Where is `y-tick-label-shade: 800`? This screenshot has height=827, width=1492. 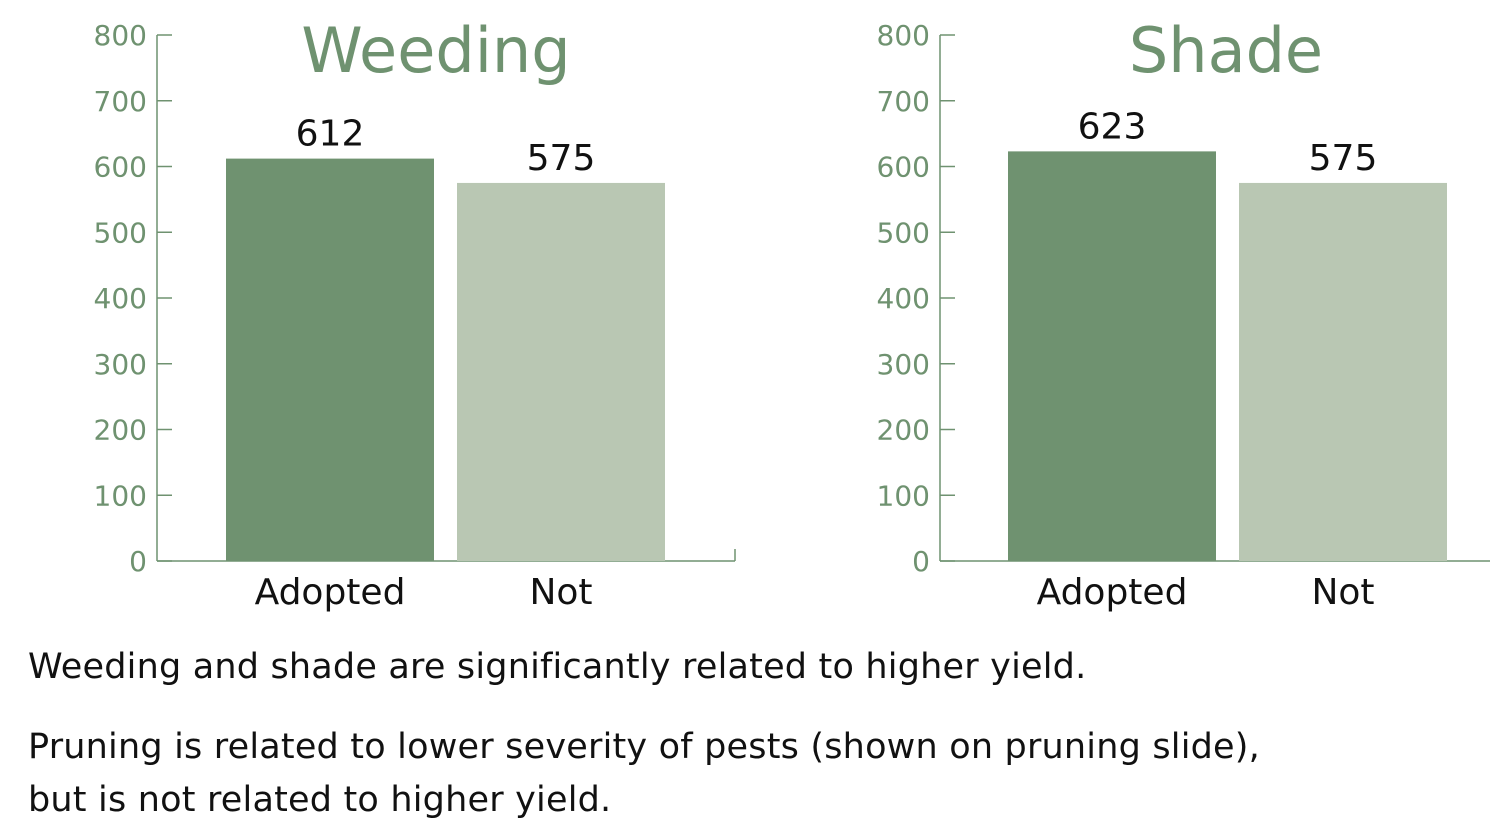 y-tick-label-shade: 800 is located at coordinates (903, 35).